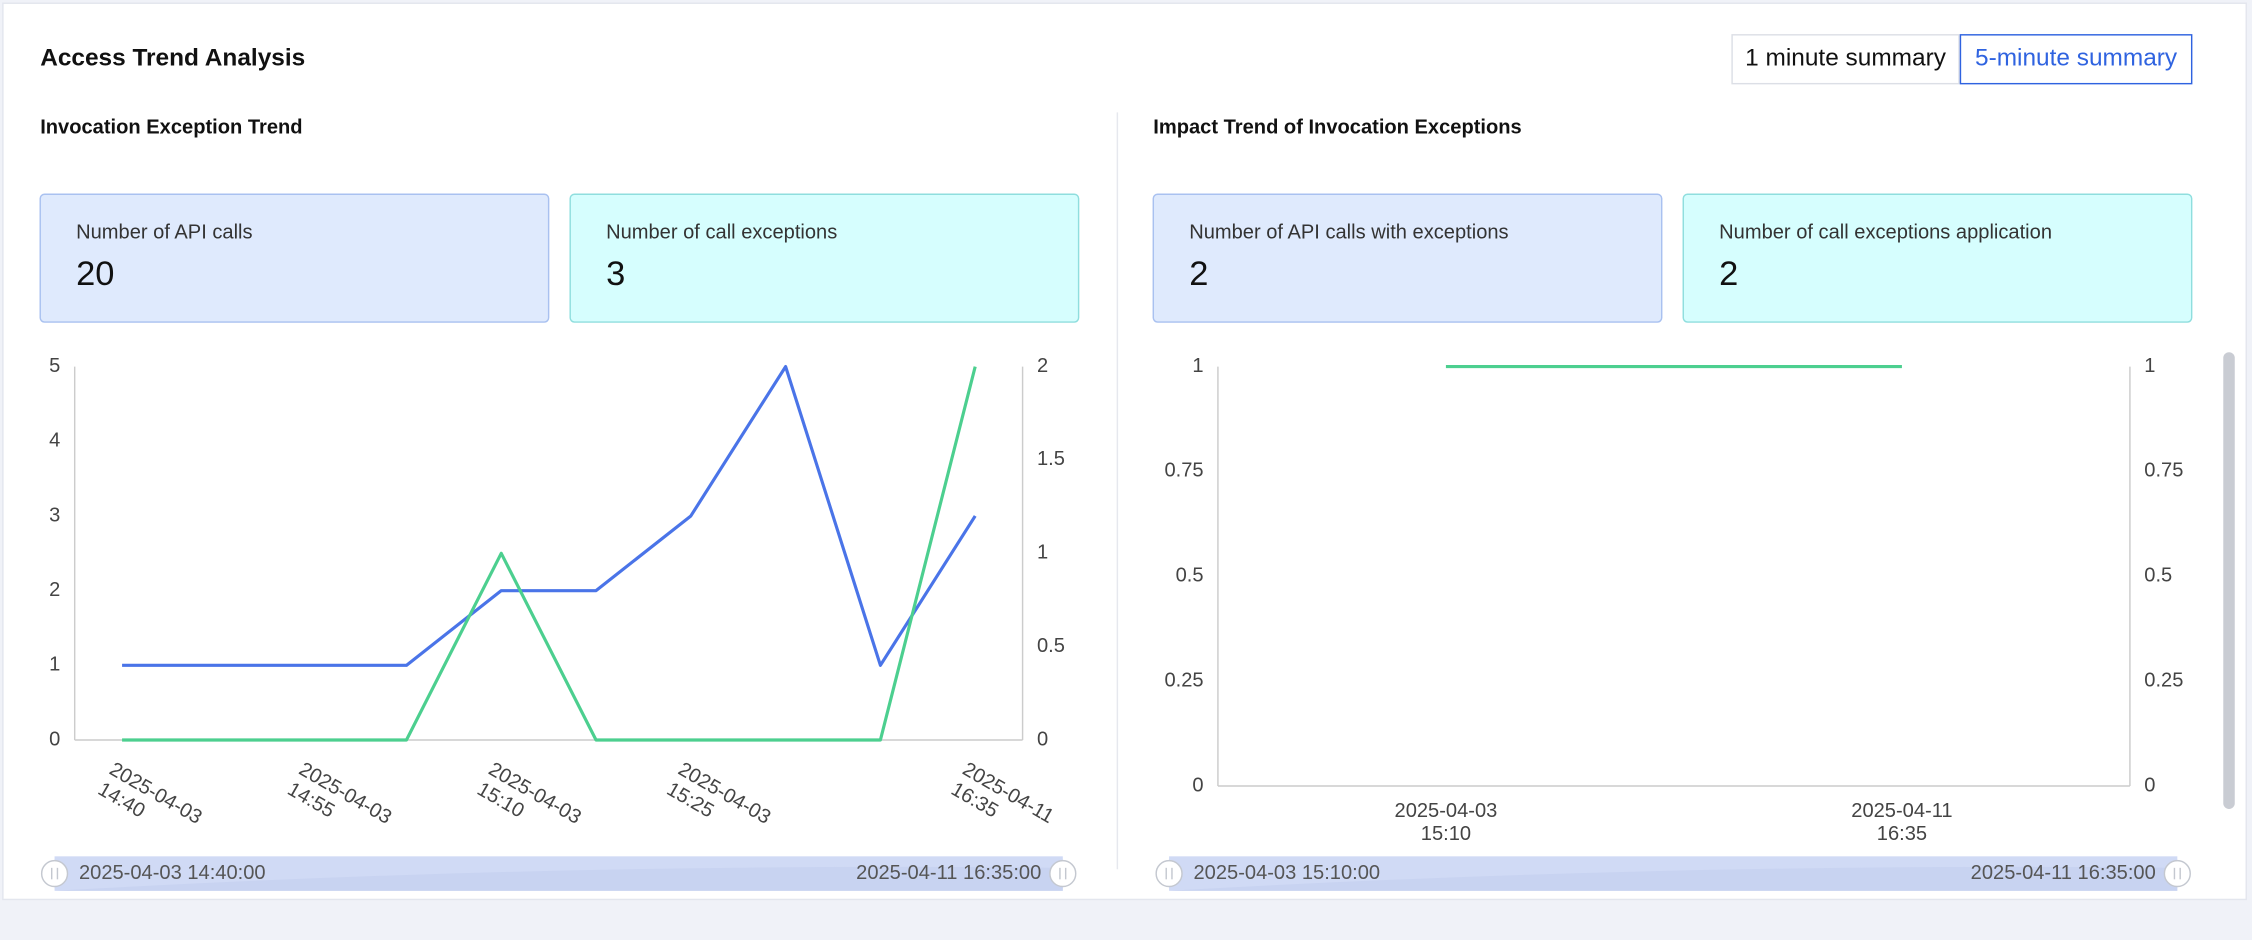 Image resolution: width=2252 pixels, height=940 pixels. I want to click on y-tick-label: 2, so click(54, 590).